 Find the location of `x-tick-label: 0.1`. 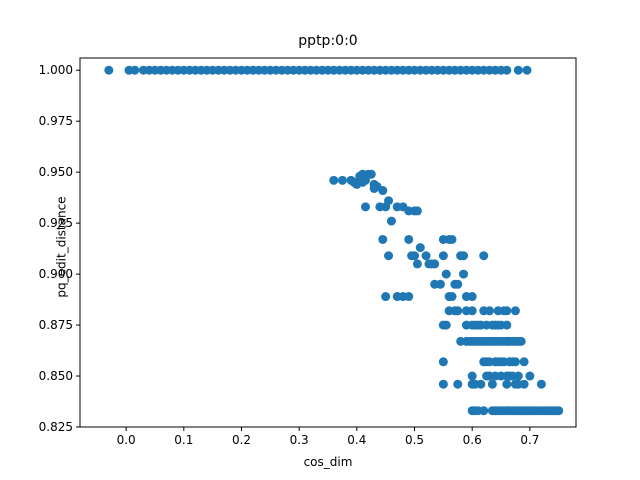

x-tick-label: 0.1 is located at coordinates (183, 440).